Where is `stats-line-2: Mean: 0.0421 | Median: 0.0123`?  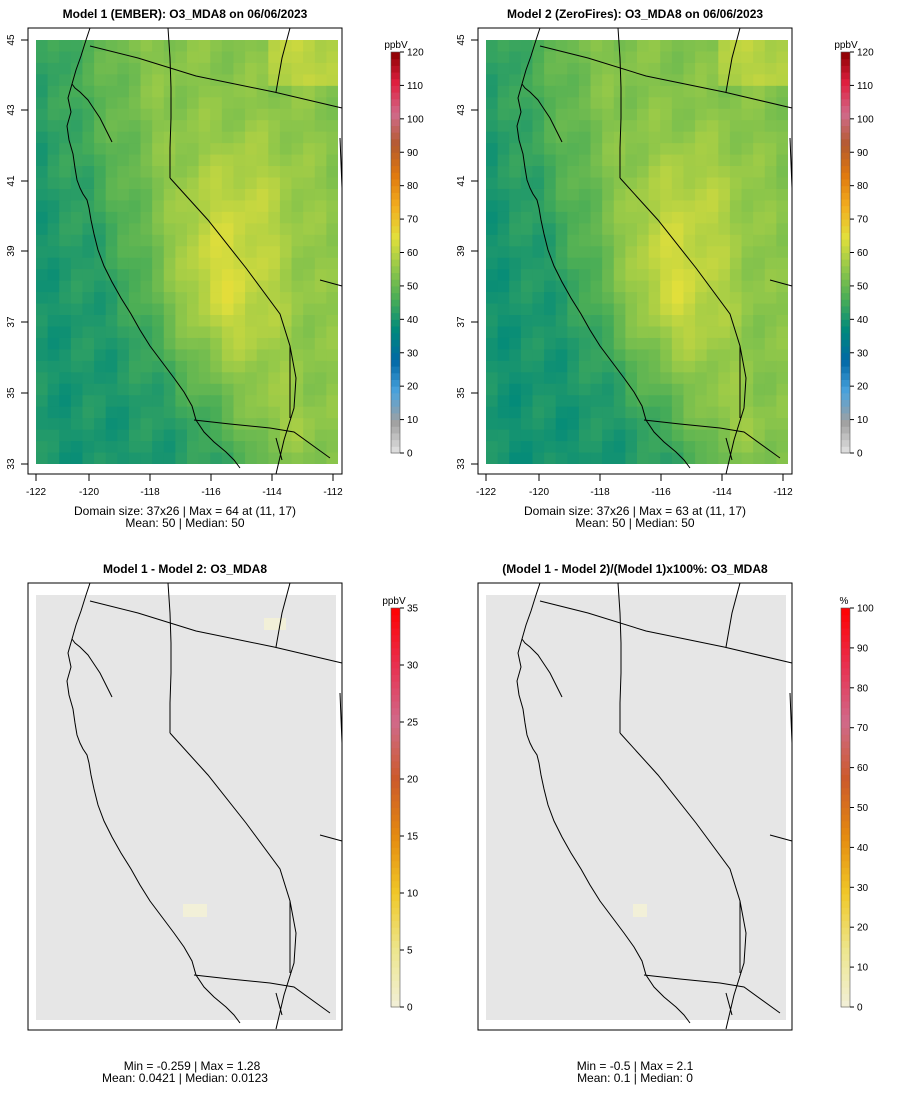
stats-line-2: Mean: 0.0421 | Median: 0.0123 is located at coordinates (185, 1078).